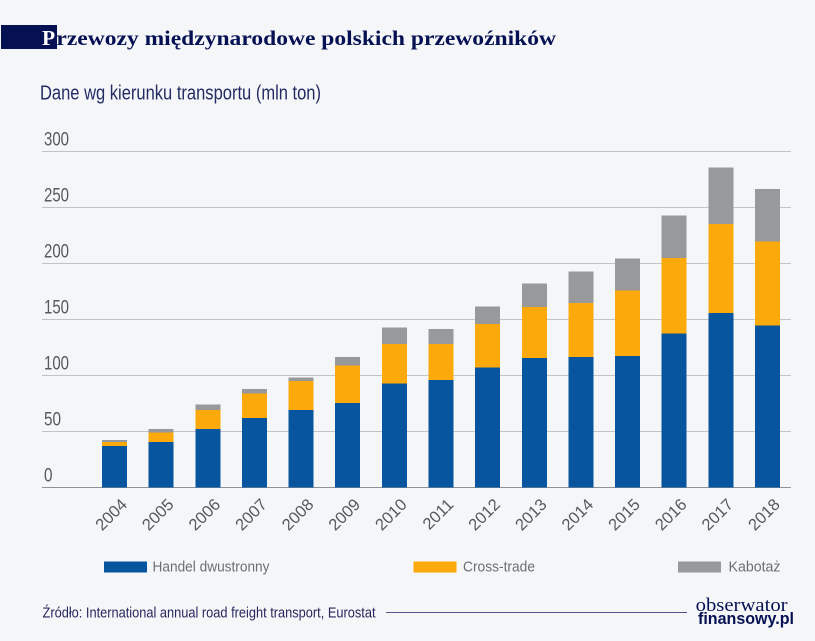 This screenshot has height=641, width=815. I want to click on svg-text: 0, so click(48, 476).